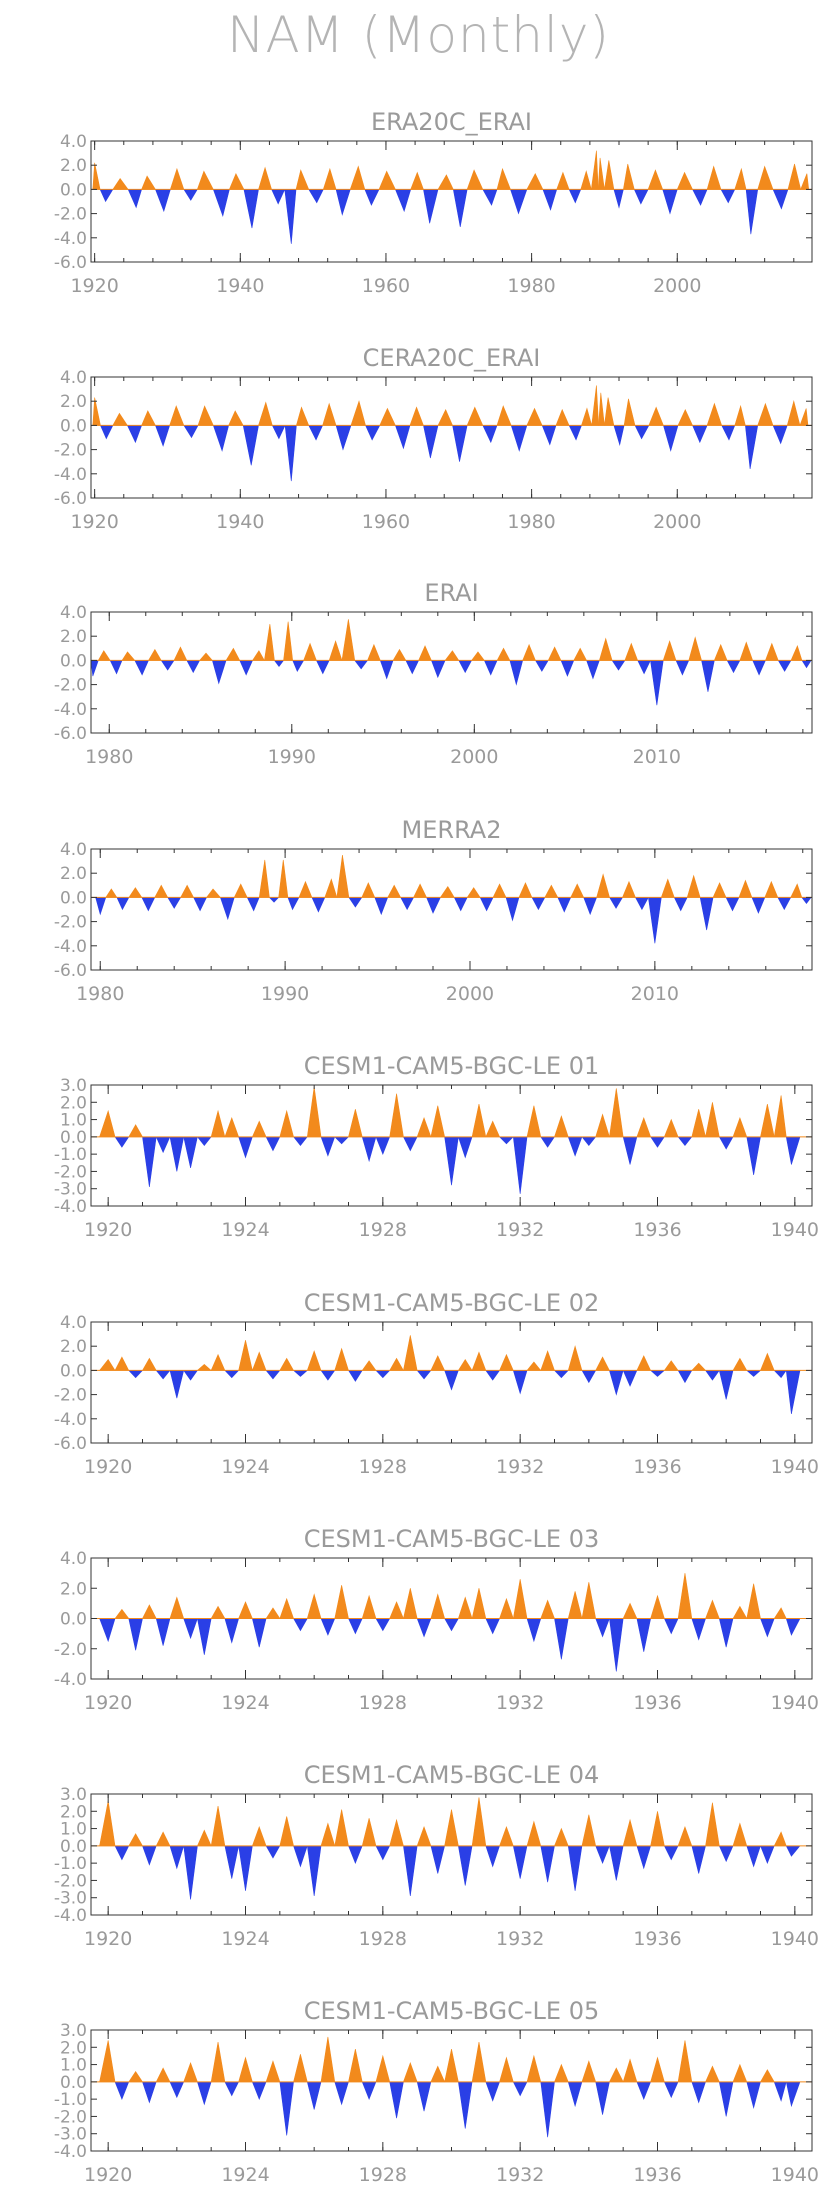 The height and width of the screenshot is (2205, 837). Describe the element at coordinates (70, 1899) in the screenshot. I see `chart8-ylabel-6: -3.0` at that location.